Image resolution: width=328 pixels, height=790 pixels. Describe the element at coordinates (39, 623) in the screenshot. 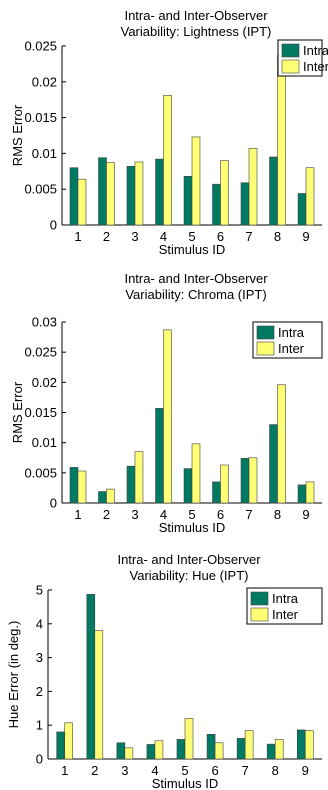

I see `y-tick-label: 4` at that location.